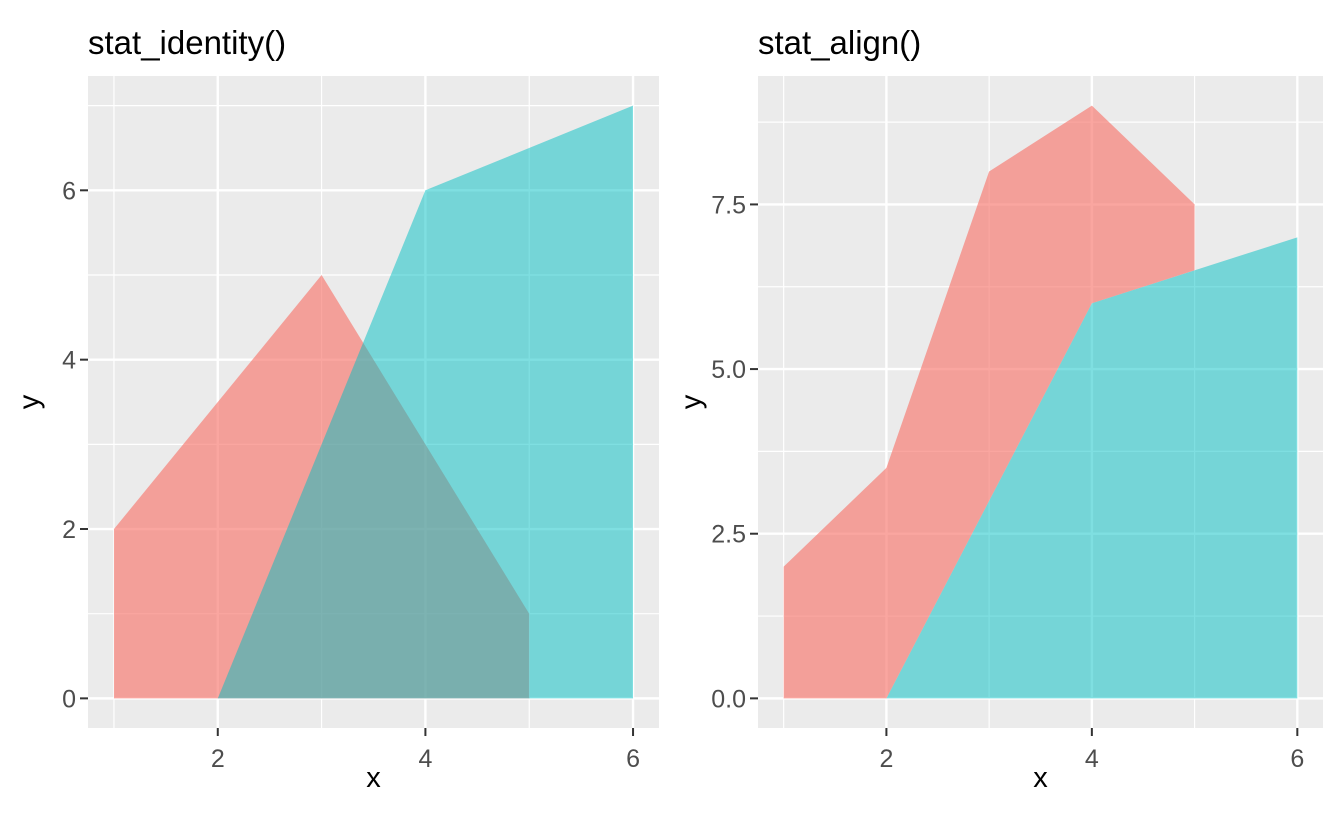  Describe the element at coordinates (29, 402) in the screenshot. I see `y-axis-title-left: y` at that location.